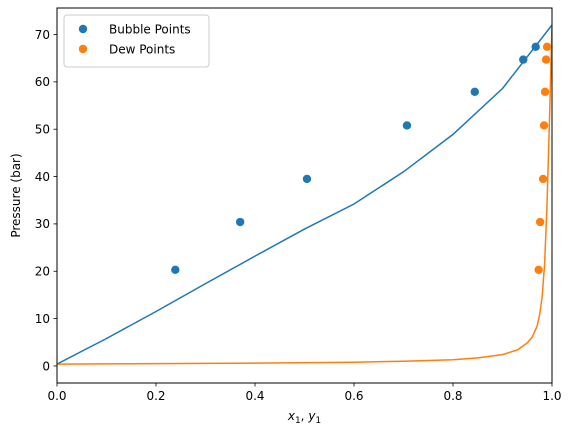 The image size is (573, 433). Describe the element at coordinates (42, 35) in the screenshot. I see `y-tick-label: 70` at that location.